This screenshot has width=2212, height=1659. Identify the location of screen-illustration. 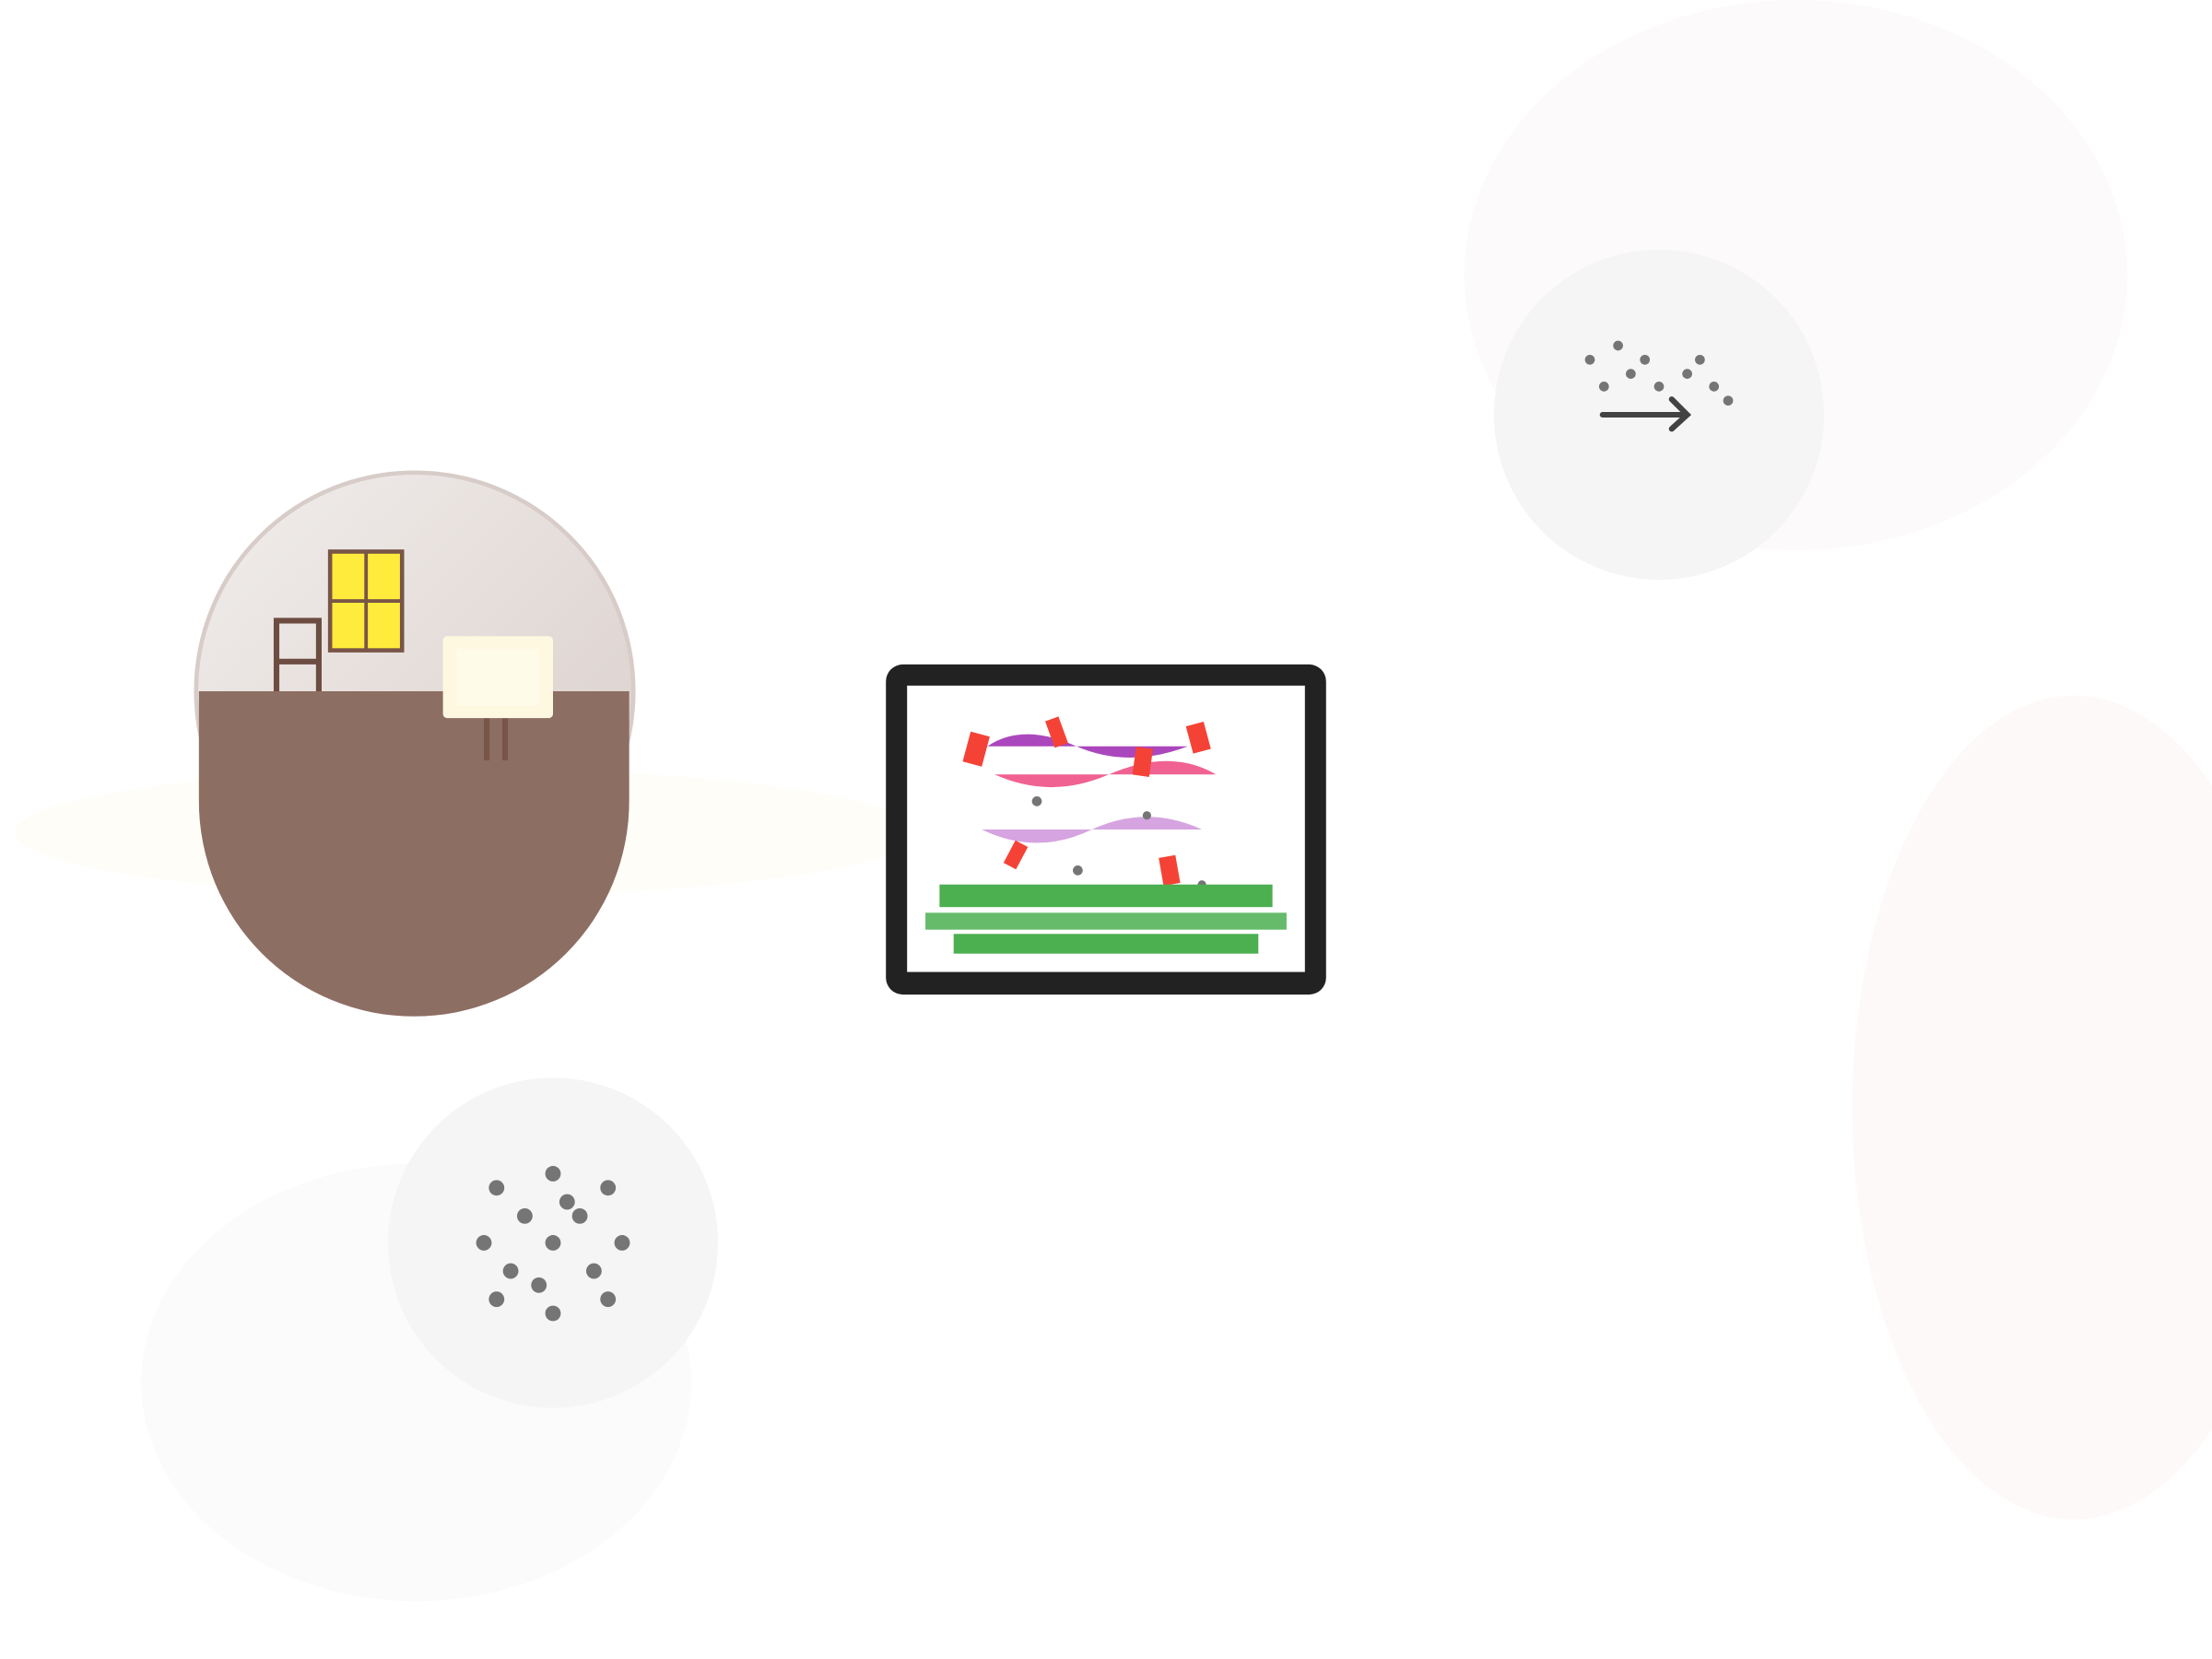
(1106, 829).